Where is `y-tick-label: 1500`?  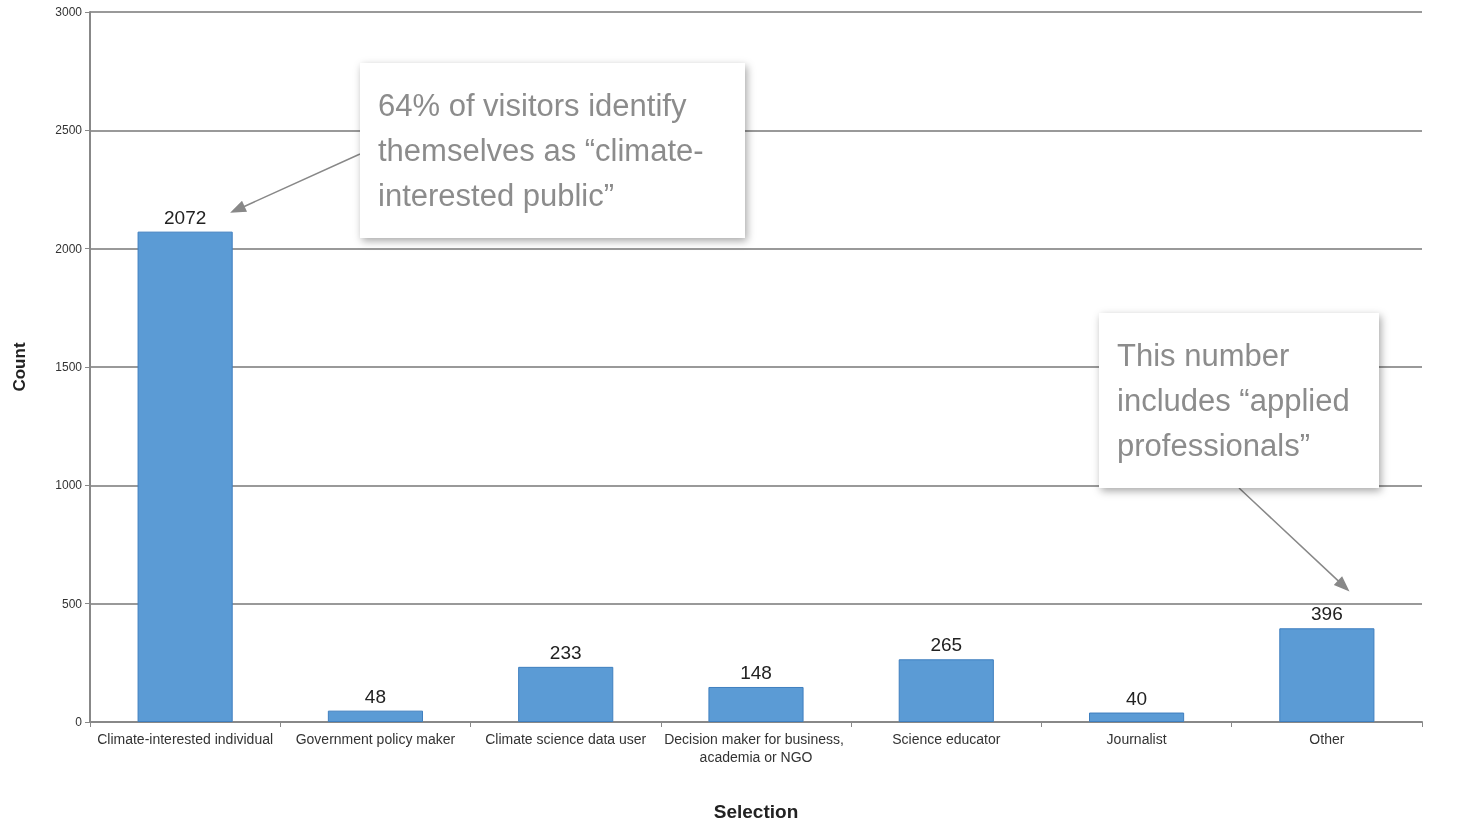 y-tick-label: 1500 is located at coordinates (69, 367).